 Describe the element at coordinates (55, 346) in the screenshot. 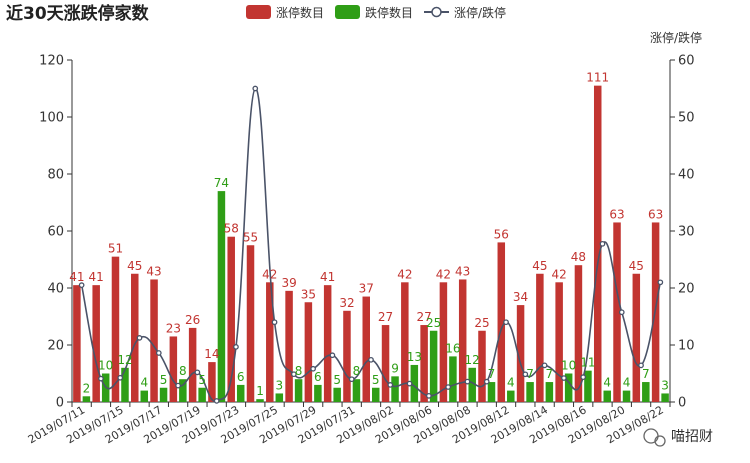

I see `y-left-tick-label: 20` at that location.